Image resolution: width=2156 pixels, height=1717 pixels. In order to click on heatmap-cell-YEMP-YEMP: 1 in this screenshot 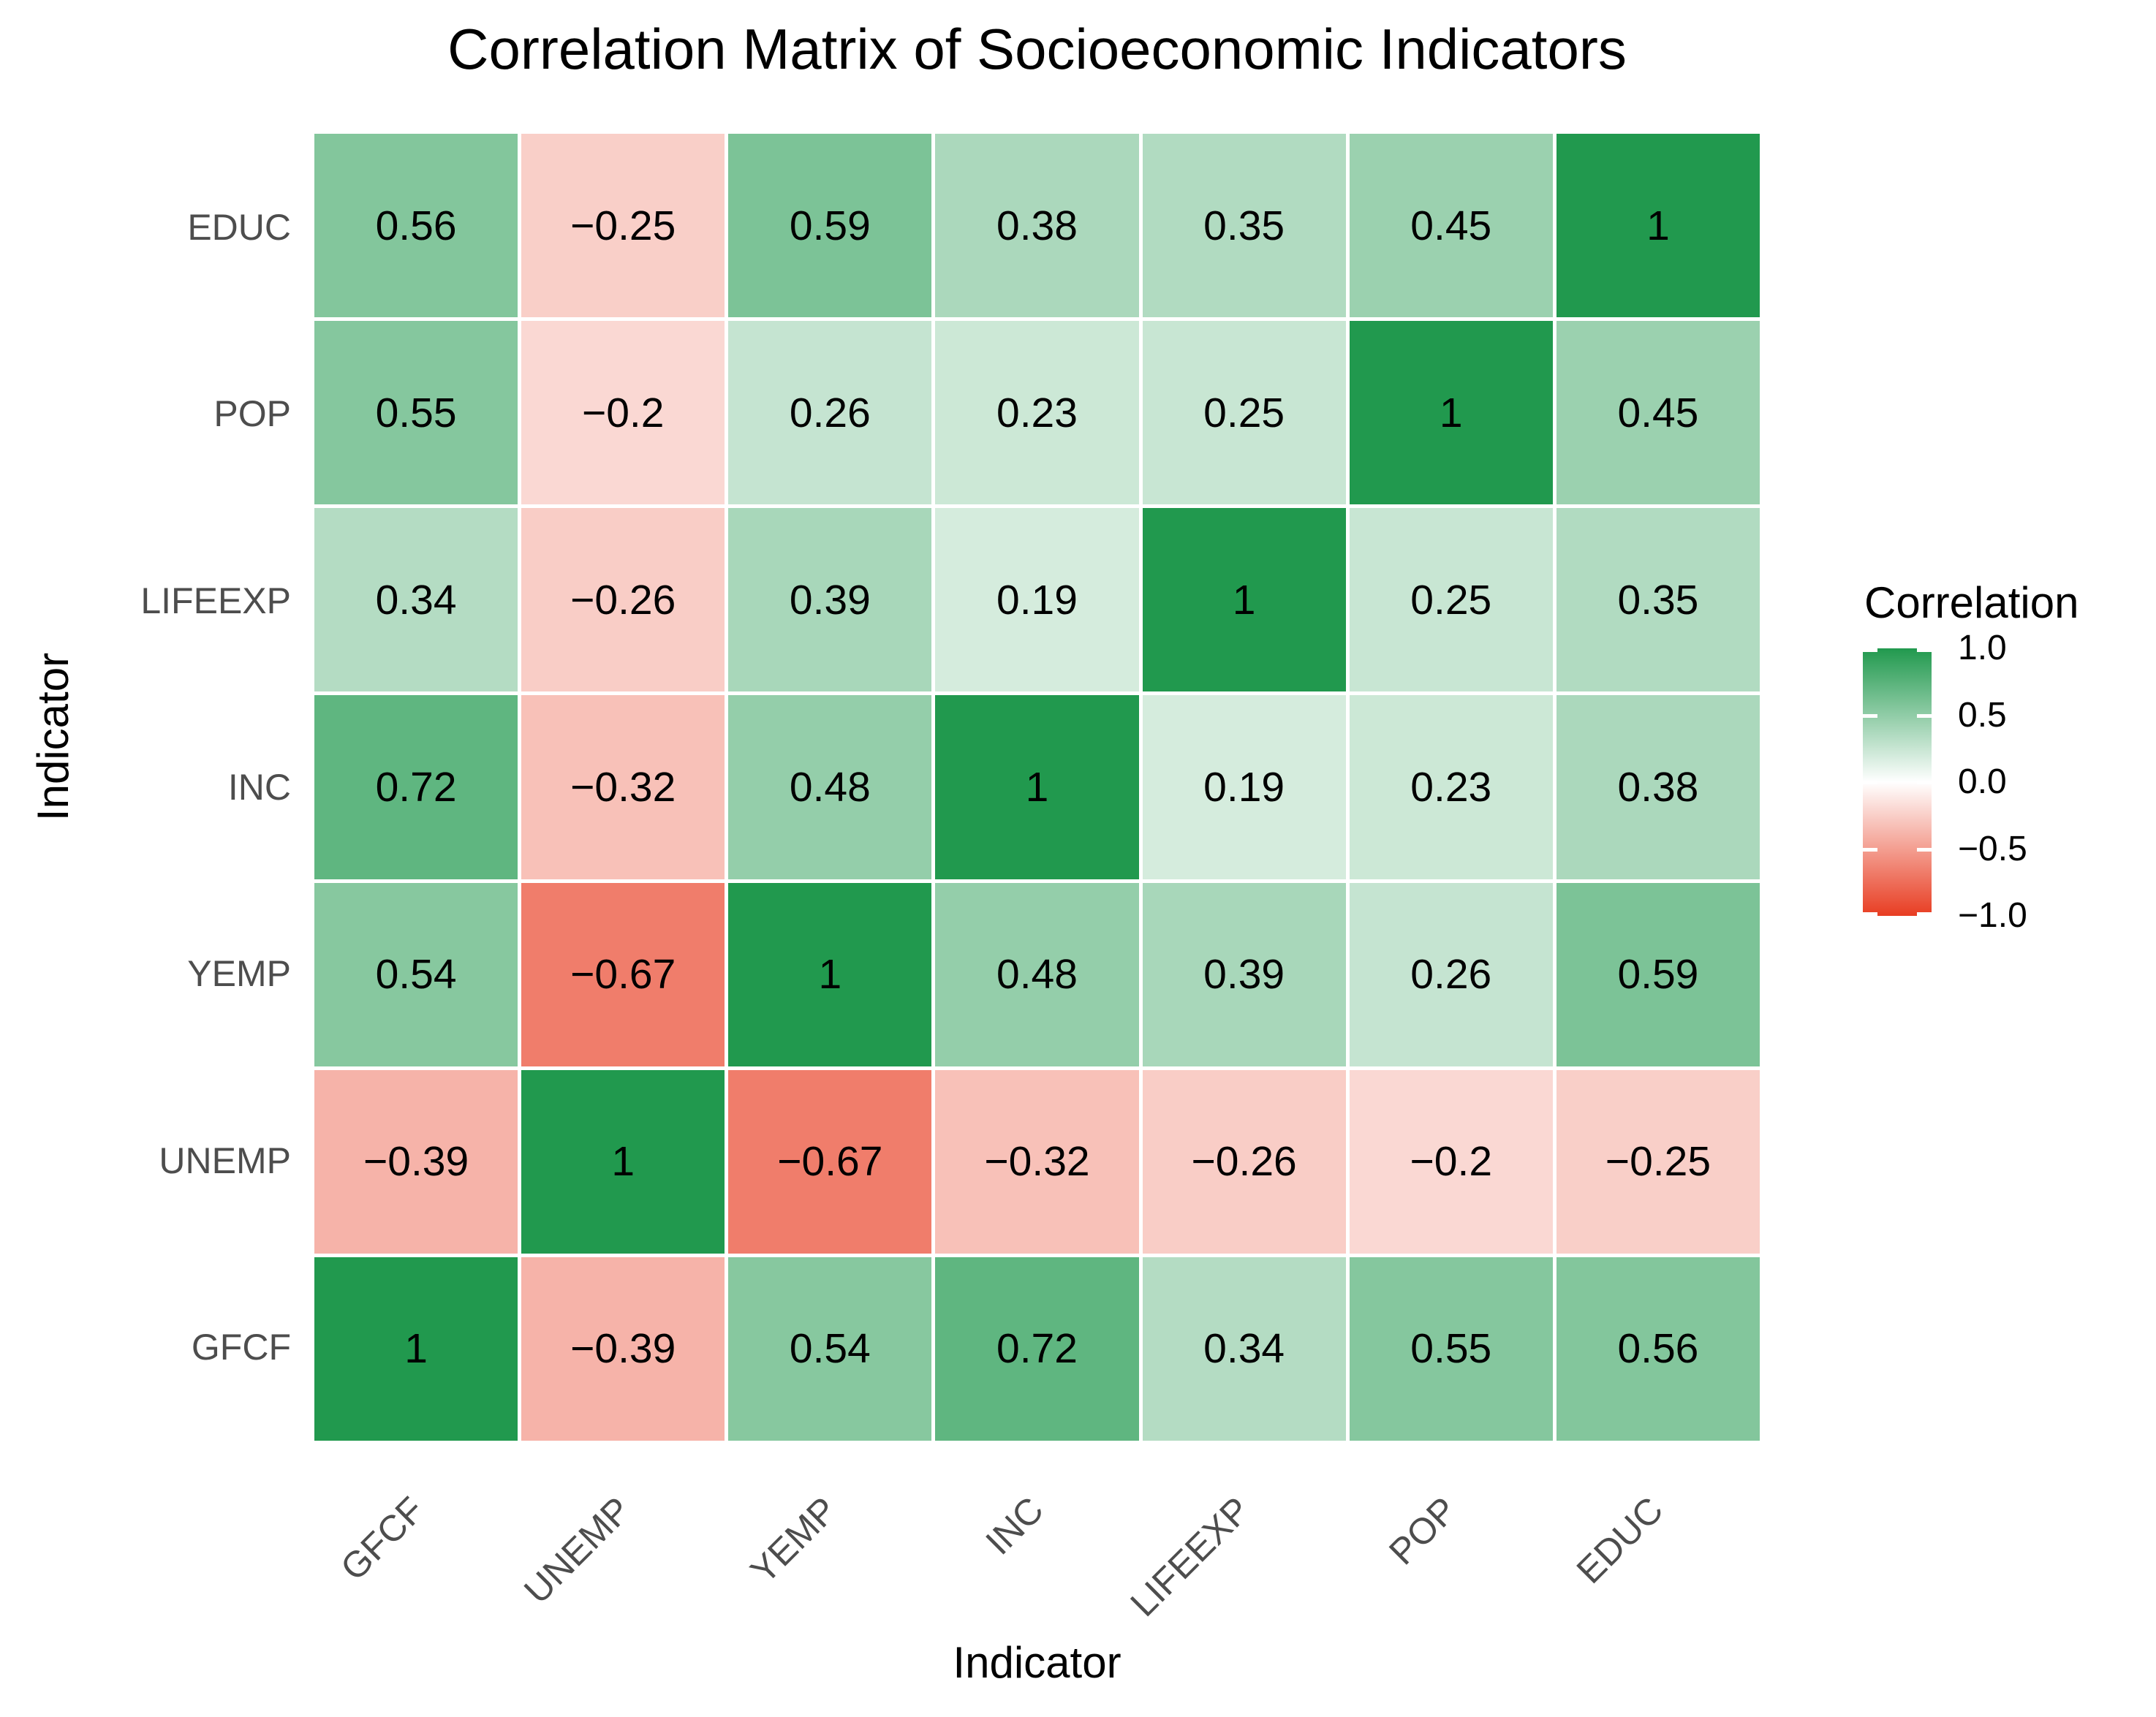, I will do `click(830, 974)`.